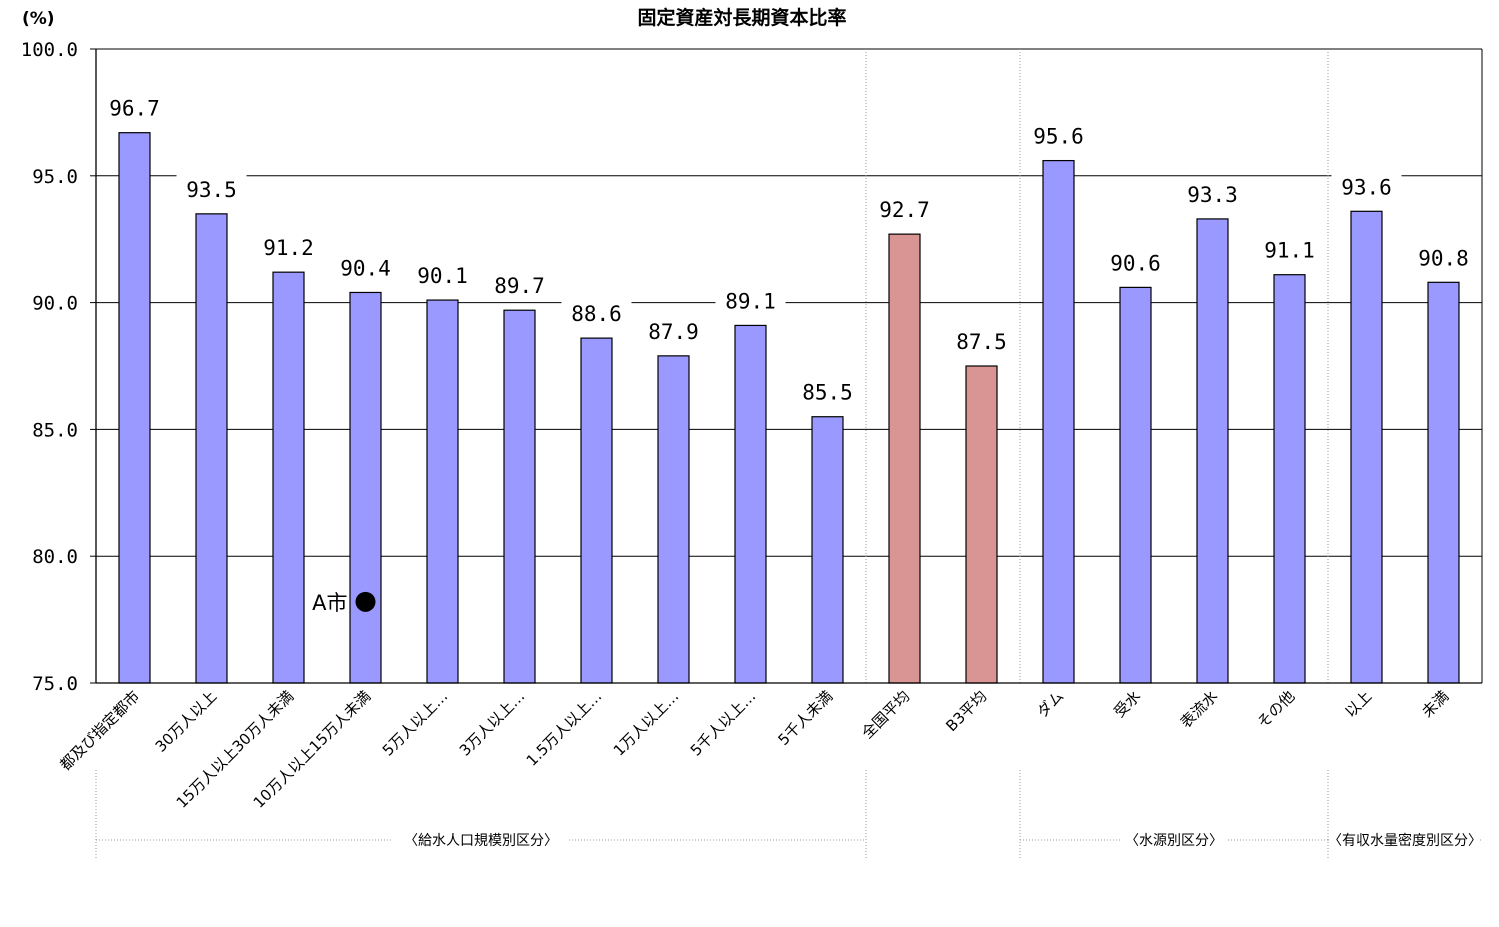  Describe the element at coordinates (1174, 841) in the screenshot. I see `group-label: 〈水源別区分〉` at that location.